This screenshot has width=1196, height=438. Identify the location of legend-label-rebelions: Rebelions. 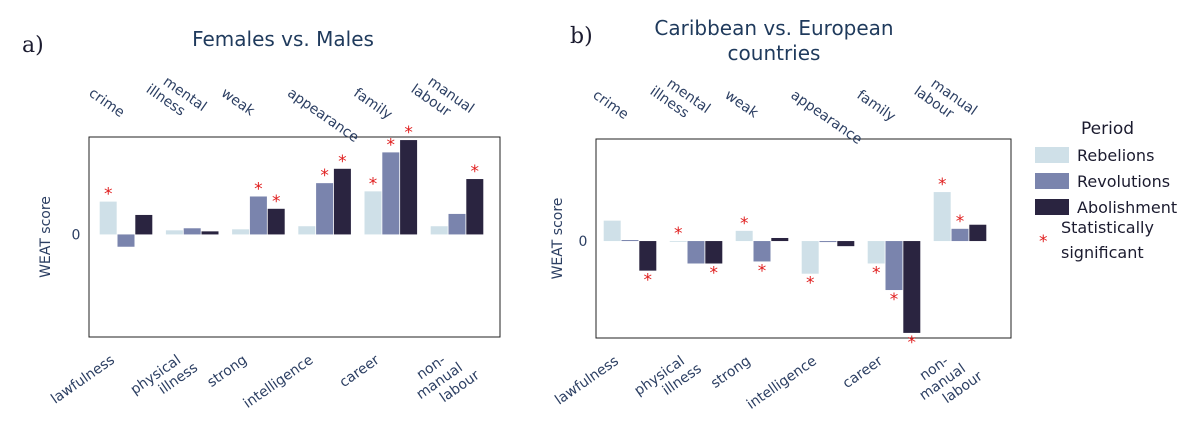
(1115, 155).